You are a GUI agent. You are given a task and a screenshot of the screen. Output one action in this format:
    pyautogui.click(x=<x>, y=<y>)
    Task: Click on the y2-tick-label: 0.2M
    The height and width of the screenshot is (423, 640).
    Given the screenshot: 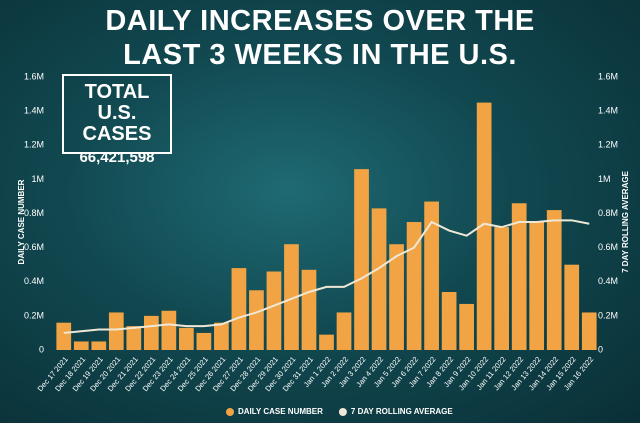 What is the action you would take?
    pyautogui.click(x=608, y=315)
    